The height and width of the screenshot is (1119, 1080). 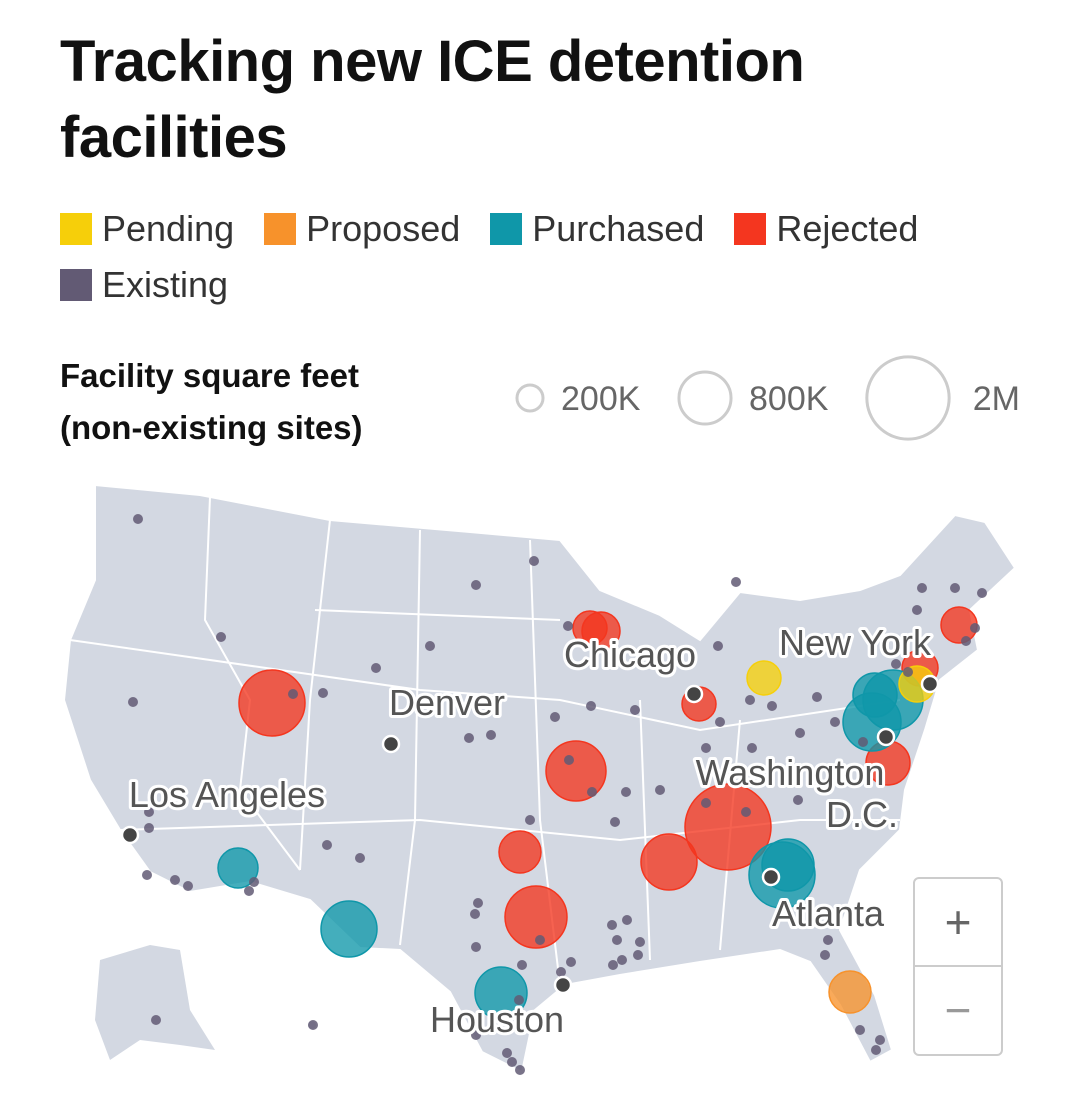 What do you see at coordinates (790, 772) in the screenshot?
I see `city-label: Washington` at bounding box center [790, 772].